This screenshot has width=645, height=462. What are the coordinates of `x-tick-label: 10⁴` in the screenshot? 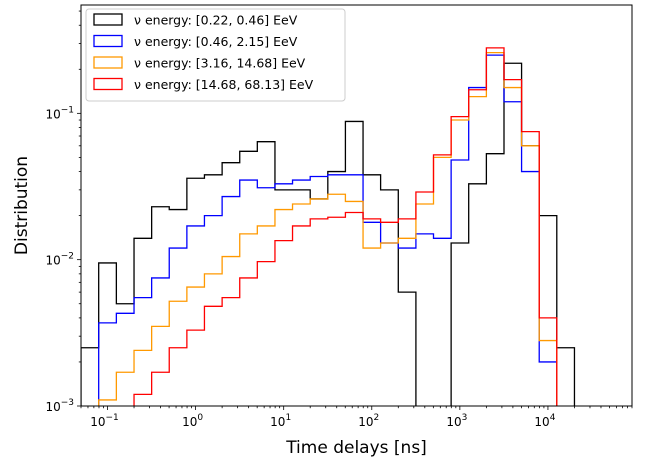 It's located at (544, 421).